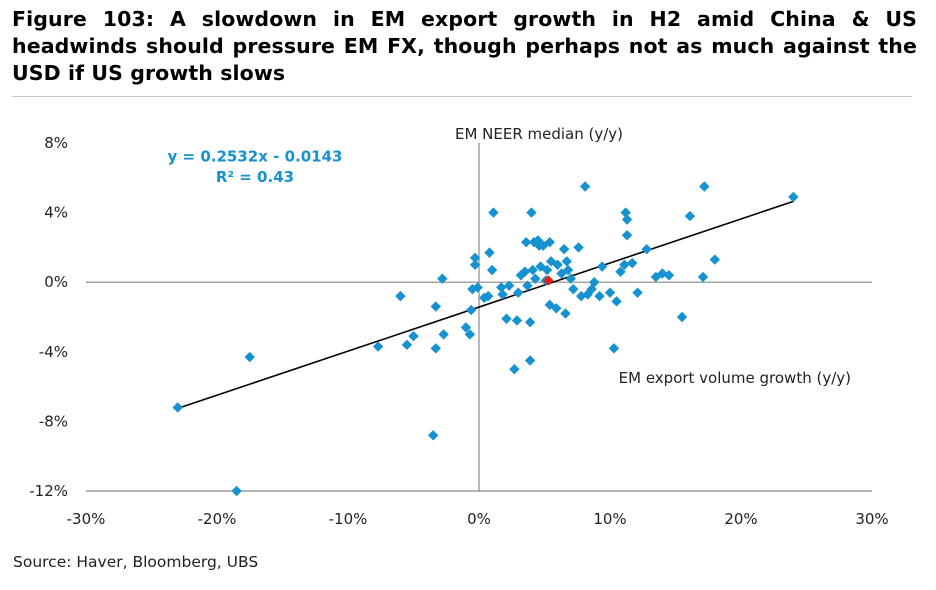  Describe the element at coordinates (735, 378) in the screenshot. I see `x-axis-title: EM export volume growth (y/y)` at that location.